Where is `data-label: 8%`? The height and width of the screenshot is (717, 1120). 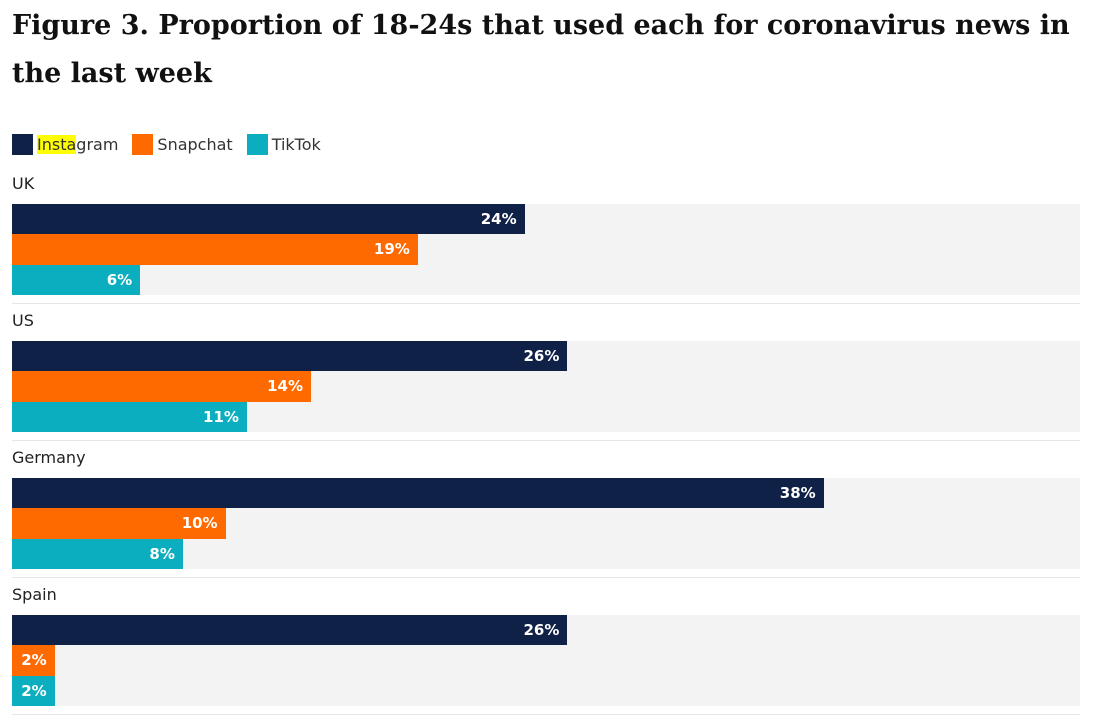
data-label: 8% is located at coordinates (162, 553).